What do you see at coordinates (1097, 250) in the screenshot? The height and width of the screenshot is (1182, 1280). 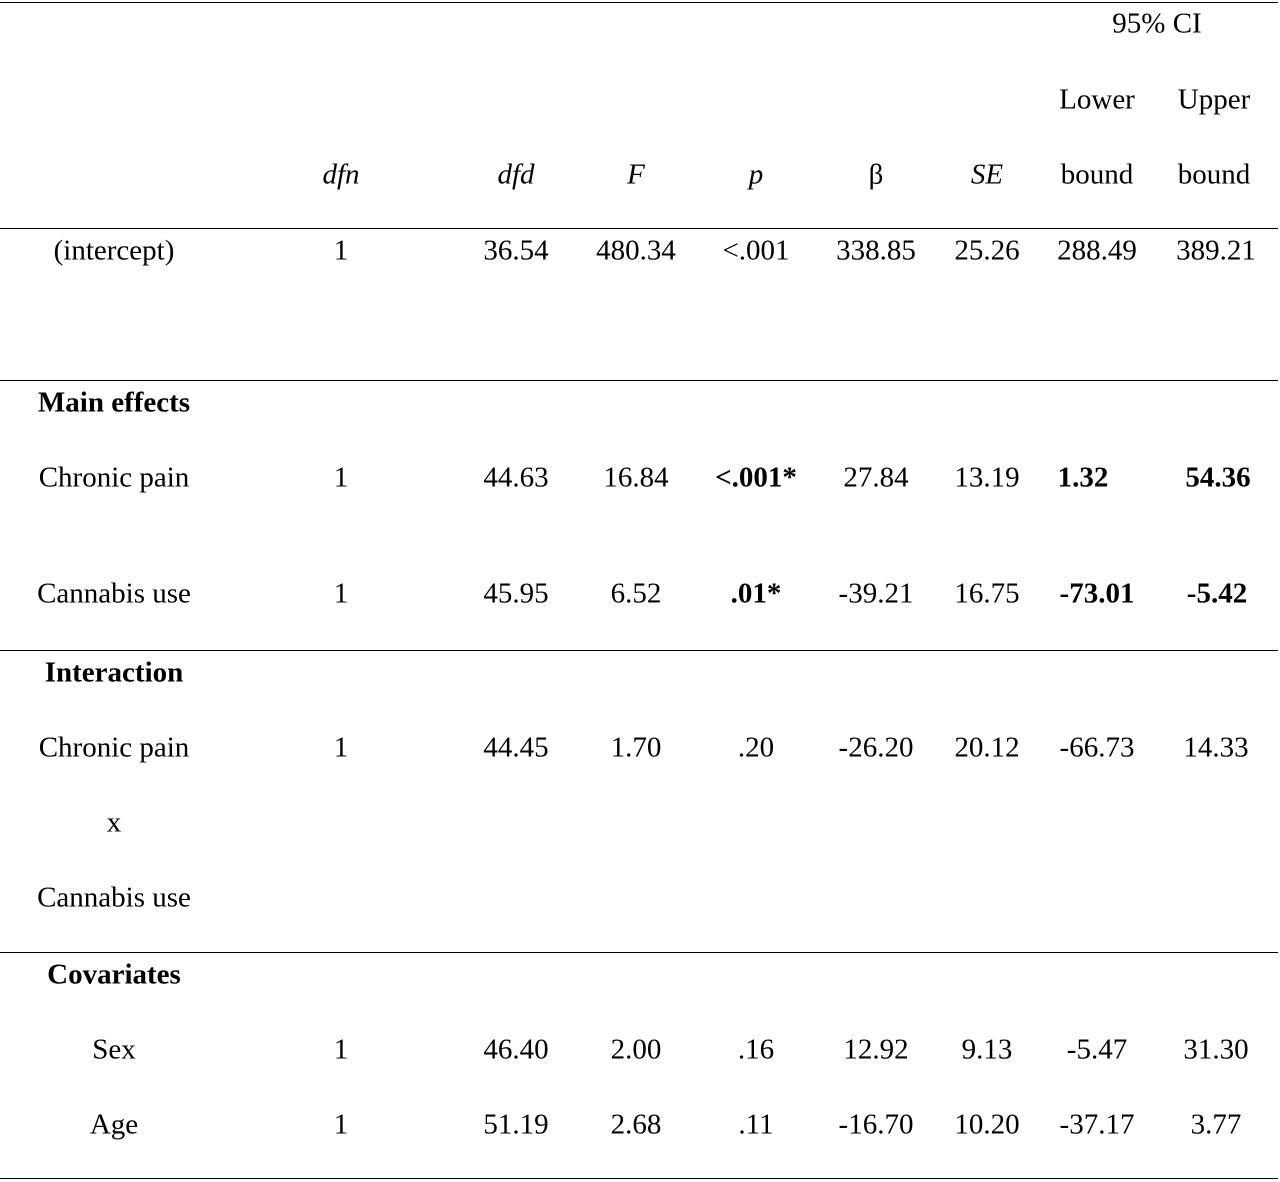 I see `intercept-lower: 288.49` at bounding box center [1097, 250].